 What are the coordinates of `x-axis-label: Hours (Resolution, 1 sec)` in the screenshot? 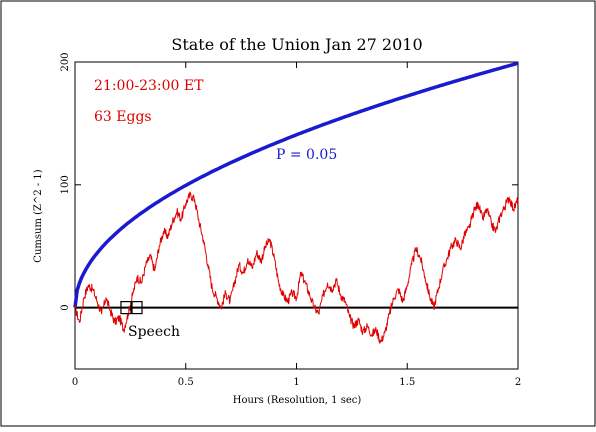 It's located at (297, 400).